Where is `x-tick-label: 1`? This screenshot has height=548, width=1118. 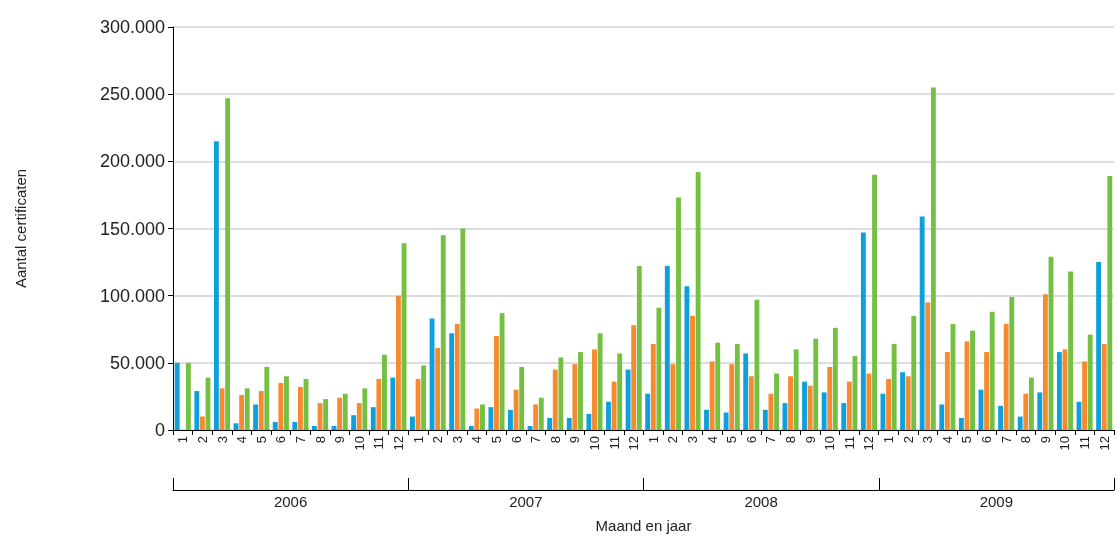 x-tick-label: 1 is located at coordinates (418, 440).